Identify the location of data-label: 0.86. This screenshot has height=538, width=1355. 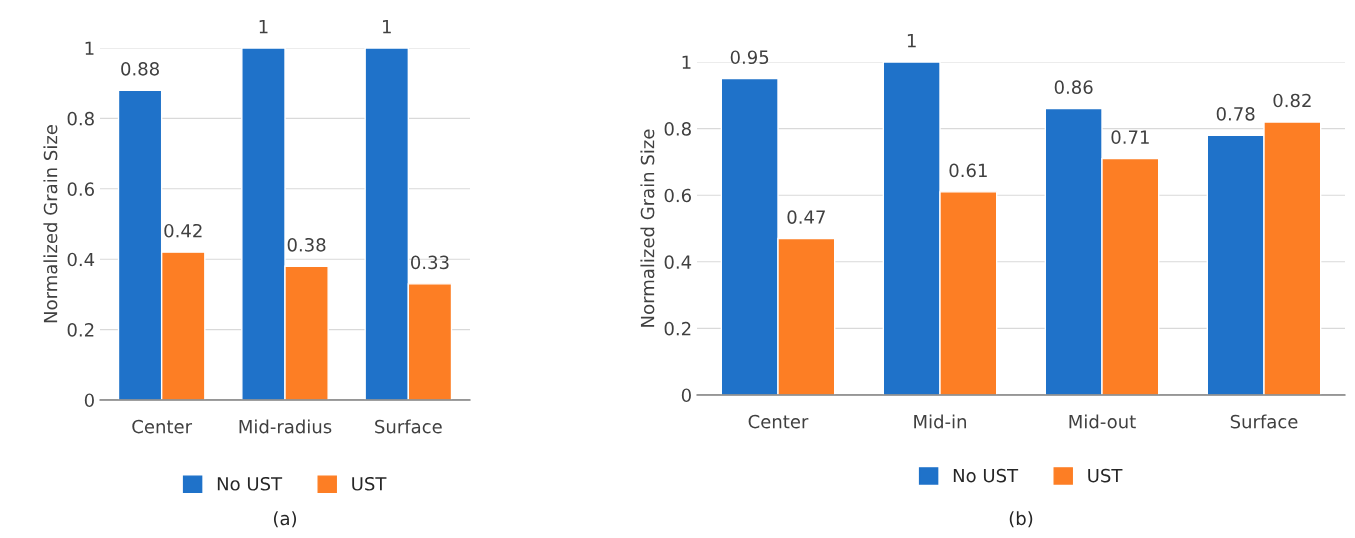
(1073, 87).